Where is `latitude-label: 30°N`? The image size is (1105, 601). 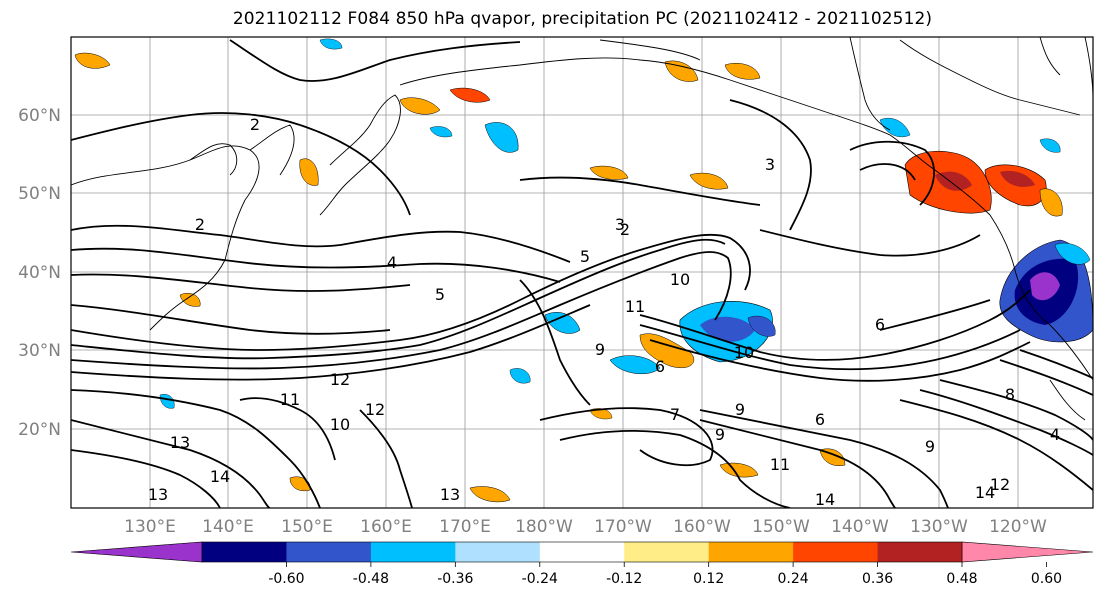
latitude-label: 30°N is located at coordinates (39, 351).